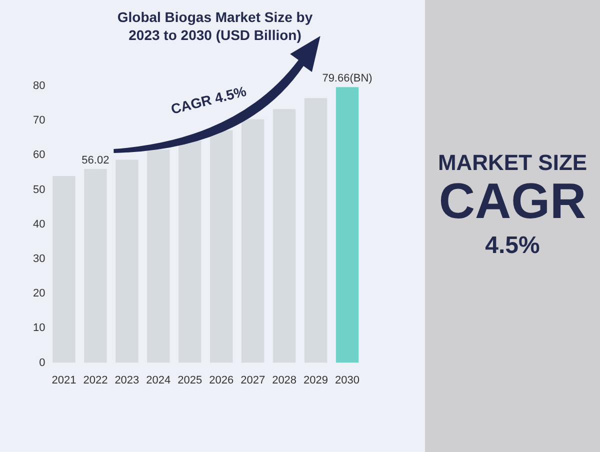  What do you see at coordinates (96, 160) in the screenshot?
I see `data-label: 56.02` at bounding box center [96, 160].